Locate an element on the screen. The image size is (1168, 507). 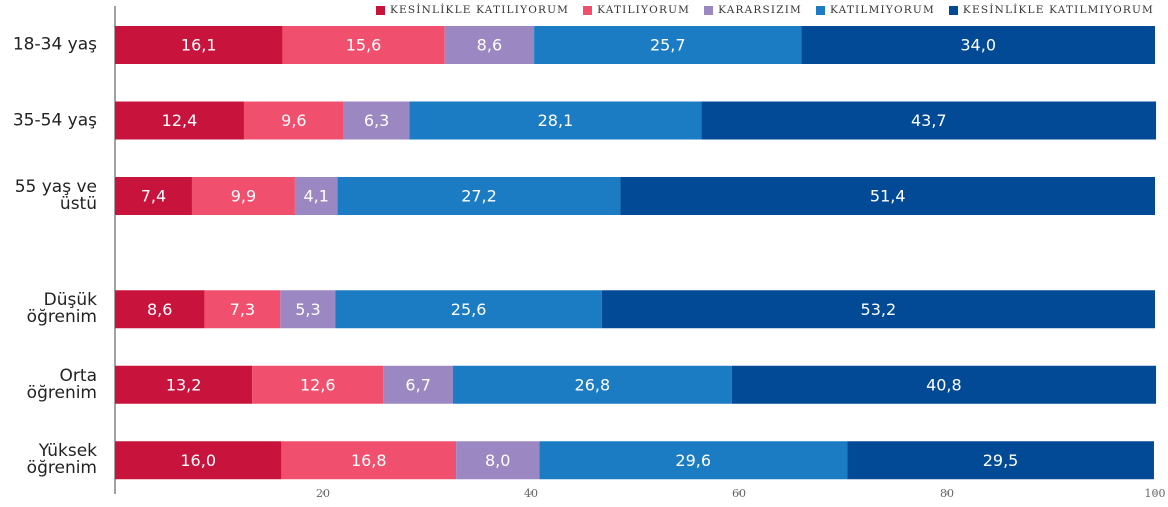
value-label: 40,8 is located at coordinates (944, 384).